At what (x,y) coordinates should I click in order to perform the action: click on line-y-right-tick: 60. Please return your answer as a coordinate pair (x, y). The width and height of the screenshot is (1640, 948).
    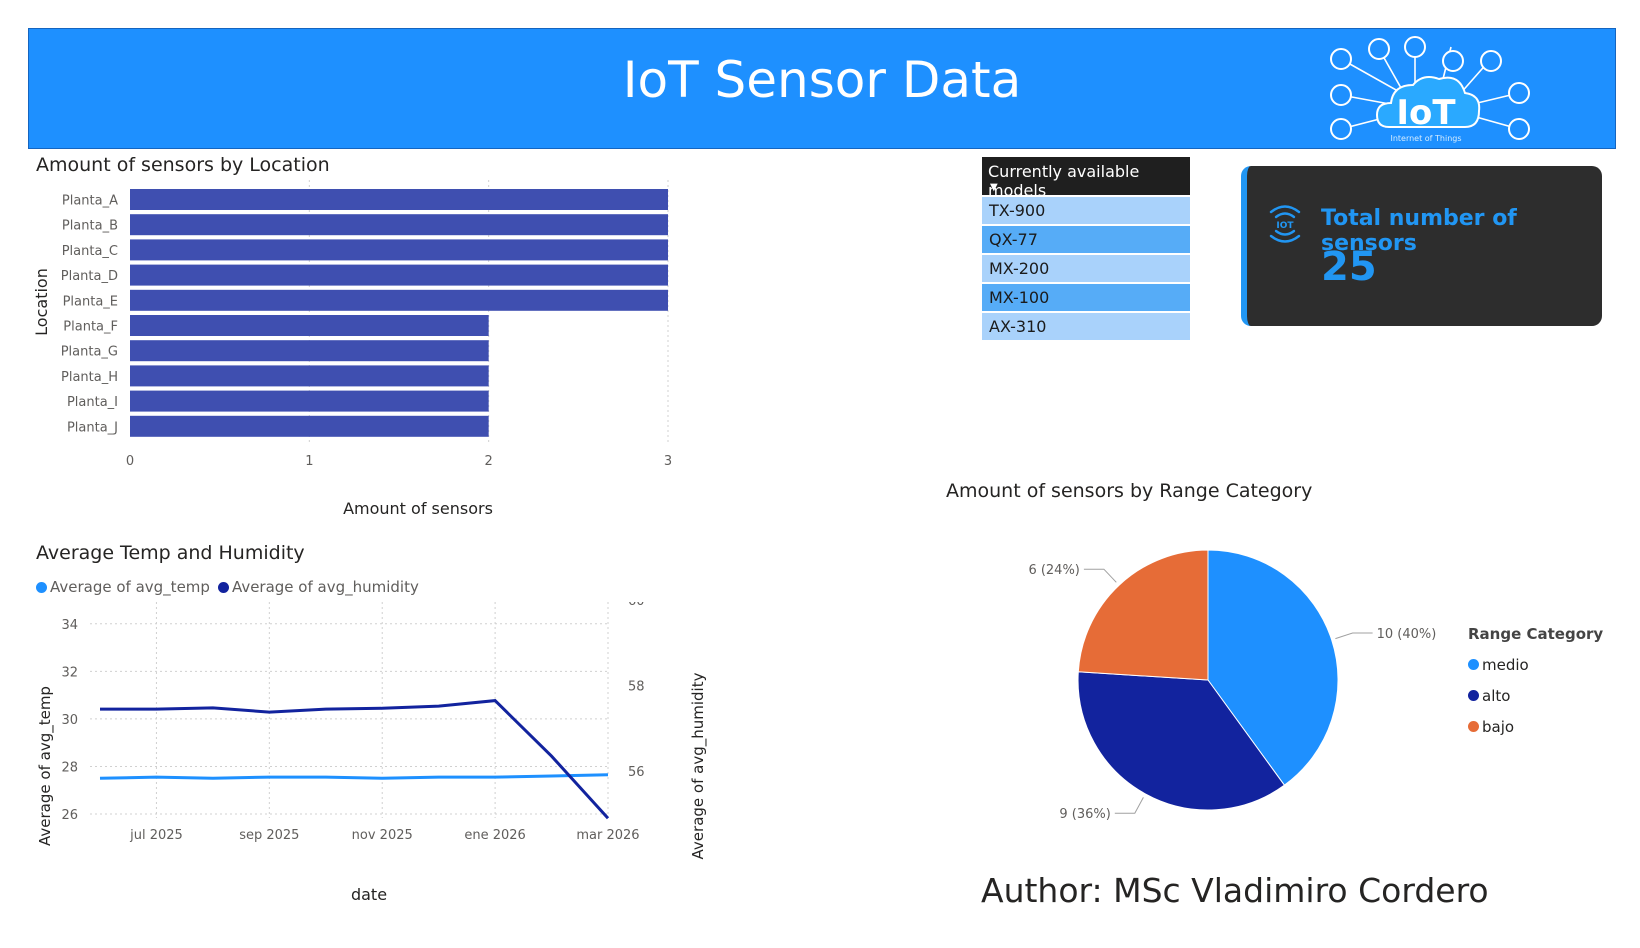
    Looking at the image, I should click on (636, 605).